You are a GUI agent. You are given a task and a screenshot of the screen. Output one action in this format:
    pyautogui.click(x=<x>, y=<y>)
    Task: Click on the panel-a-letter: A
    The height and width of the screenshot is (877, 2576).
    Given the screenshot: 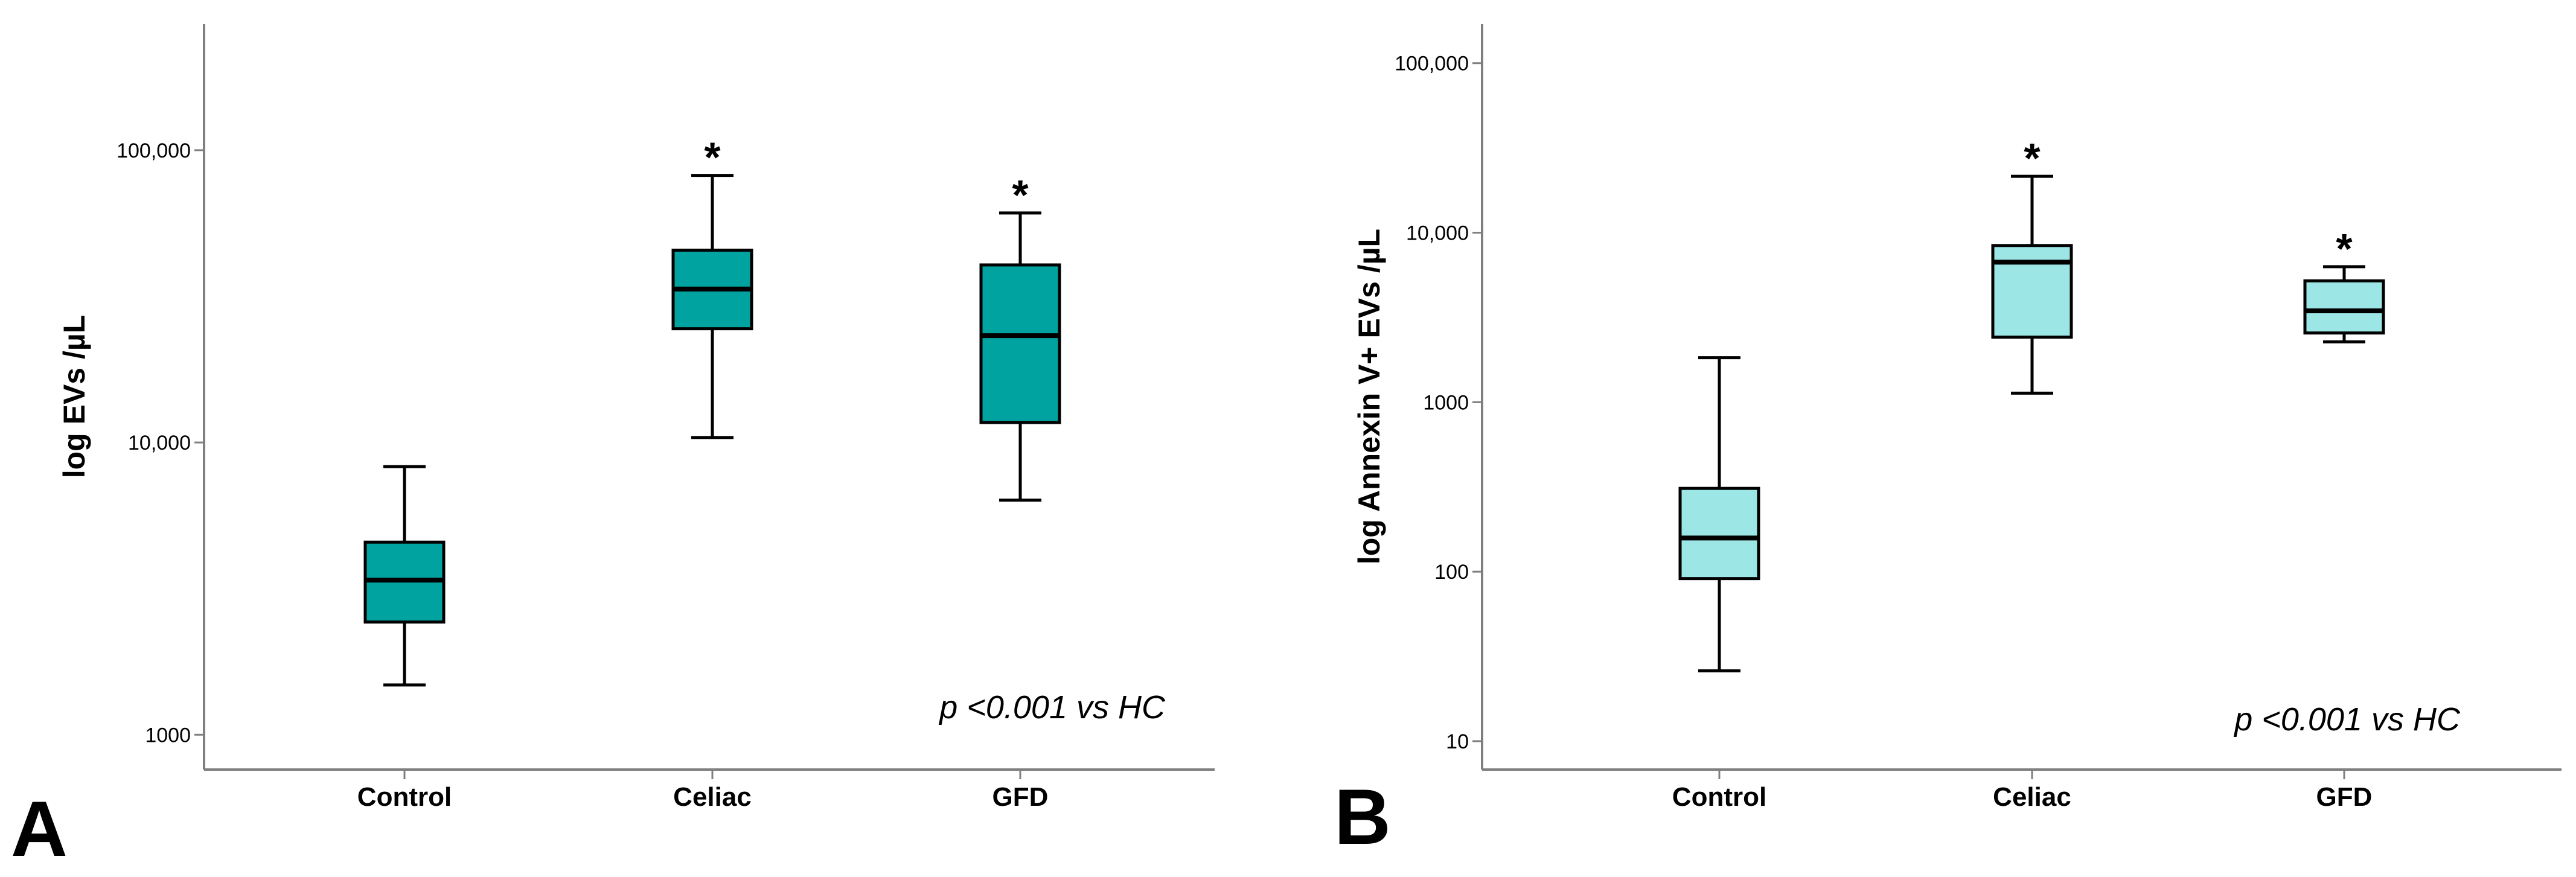 What is the action you would take?
    pyautogui.click(x=40, y=829)
    